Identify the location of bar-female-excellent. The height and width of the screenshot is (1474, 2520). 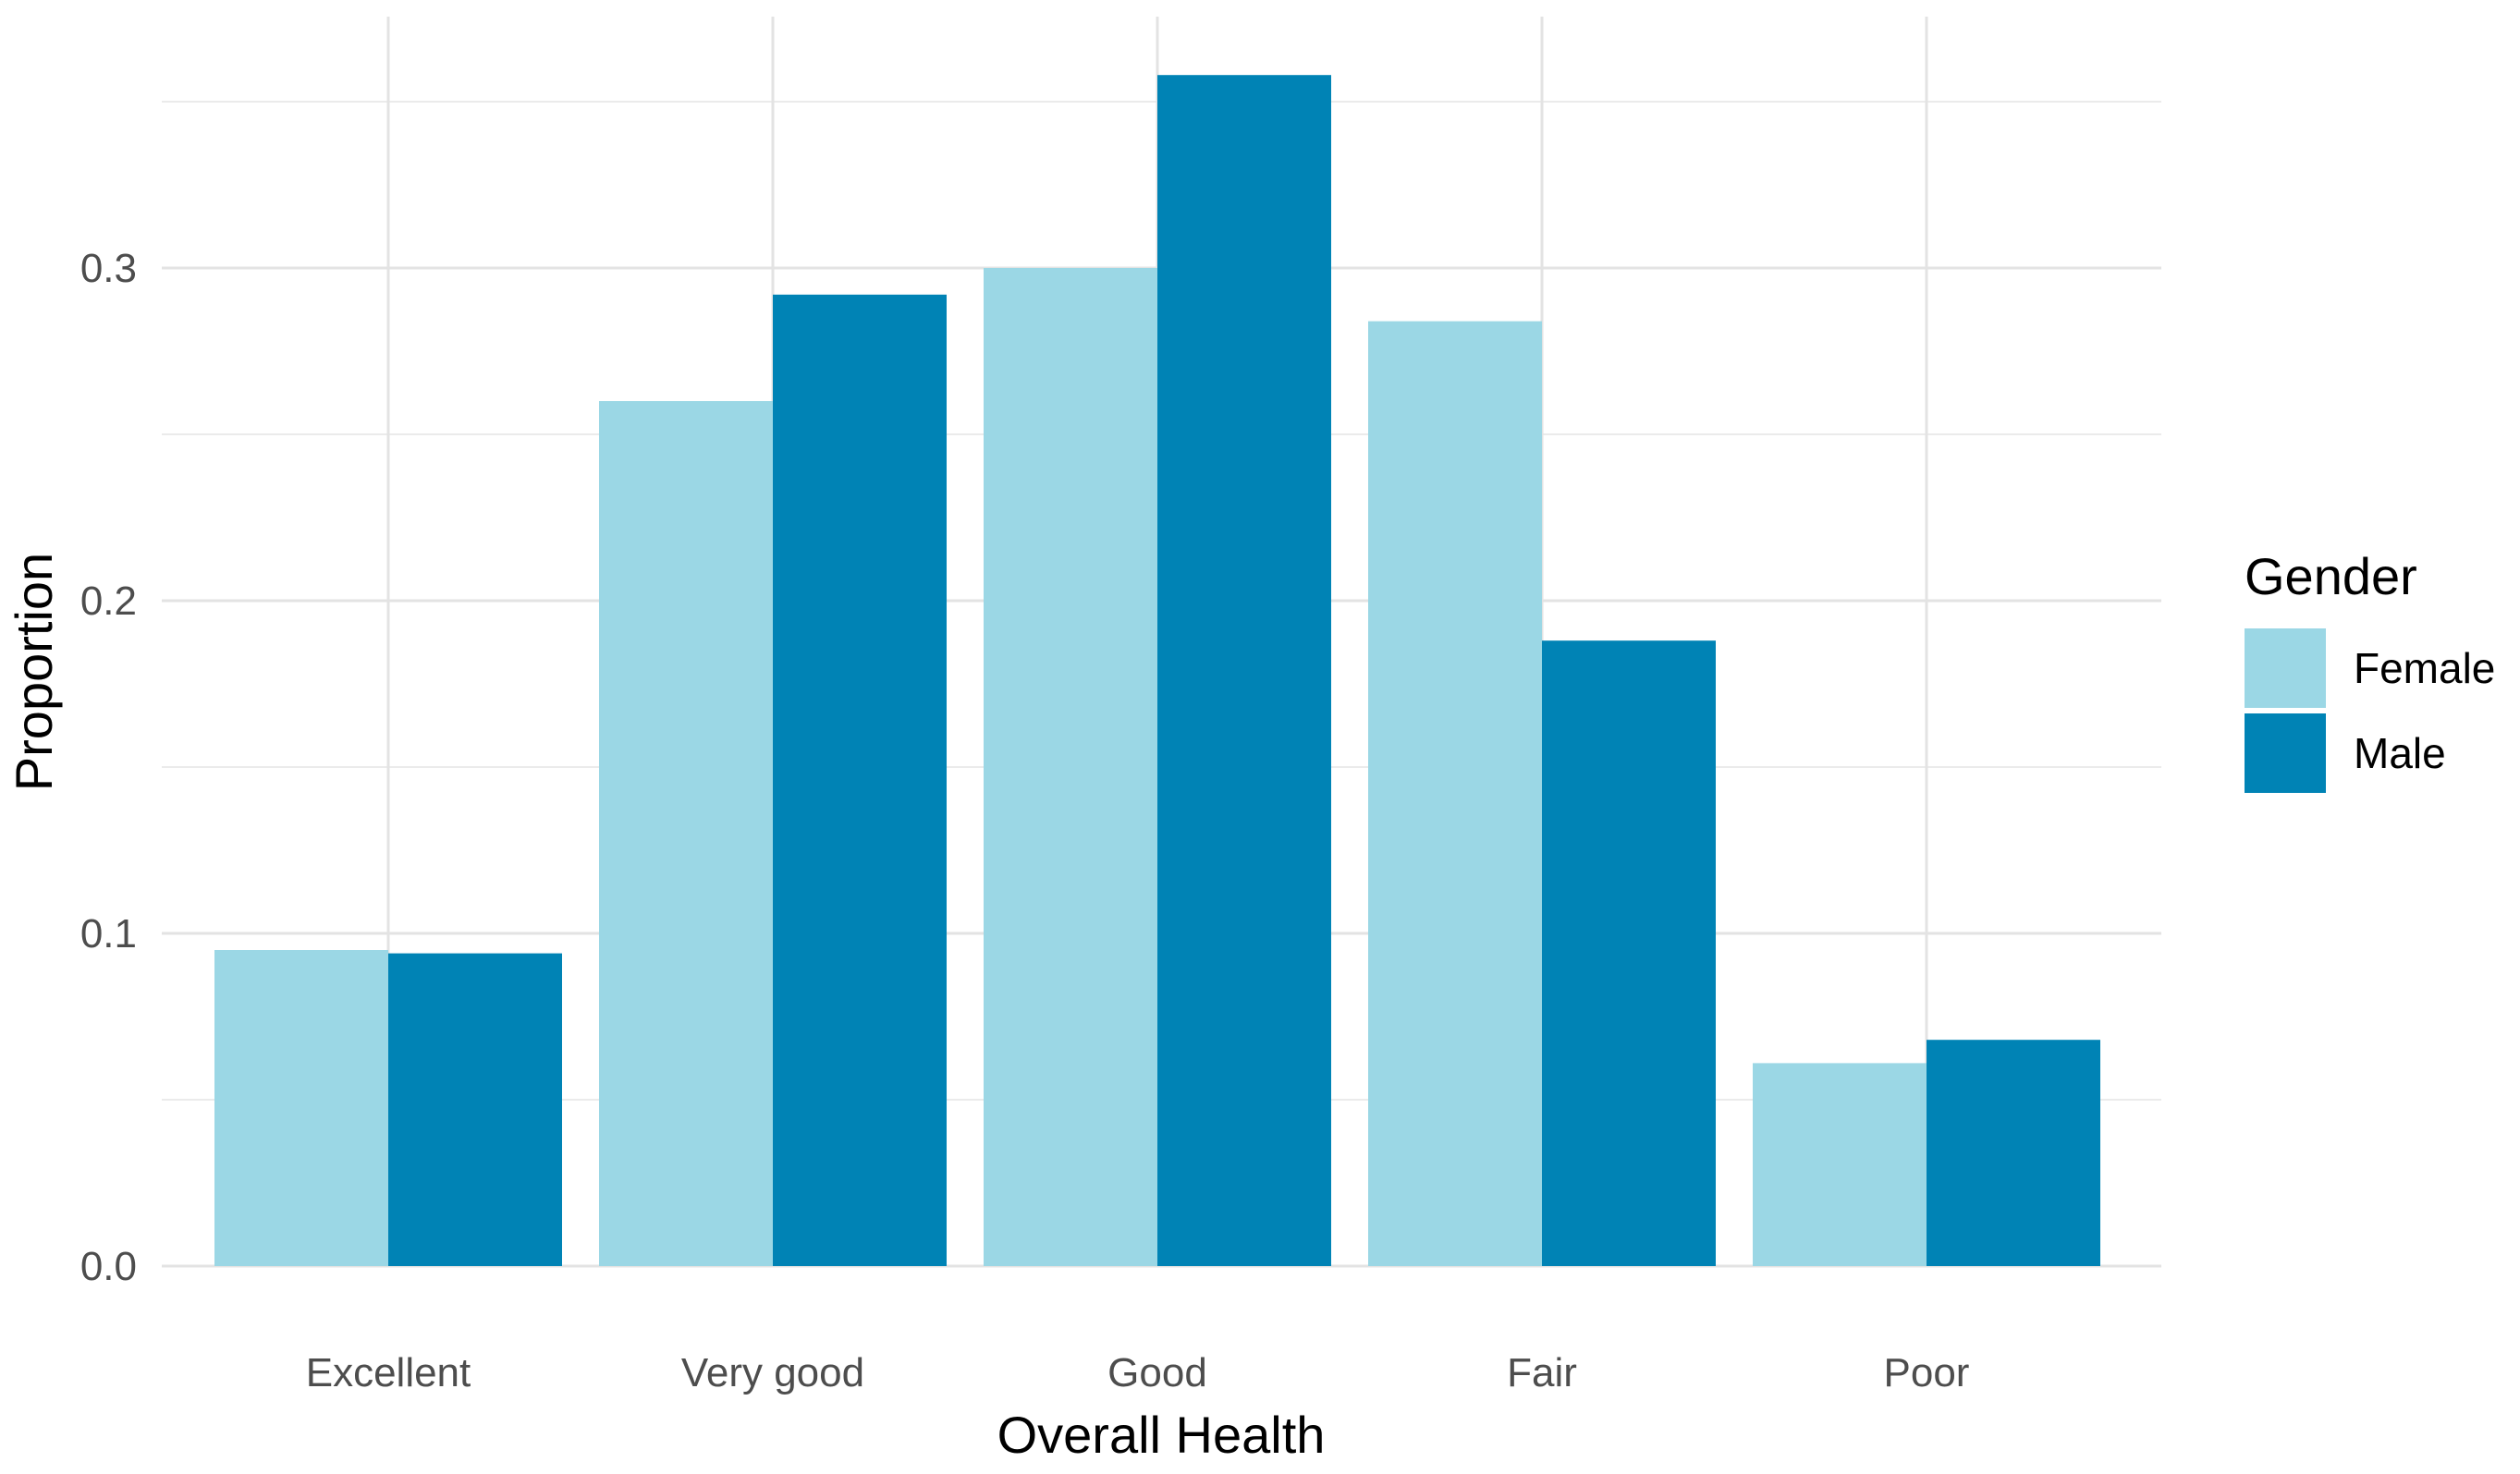
(301, 1108).